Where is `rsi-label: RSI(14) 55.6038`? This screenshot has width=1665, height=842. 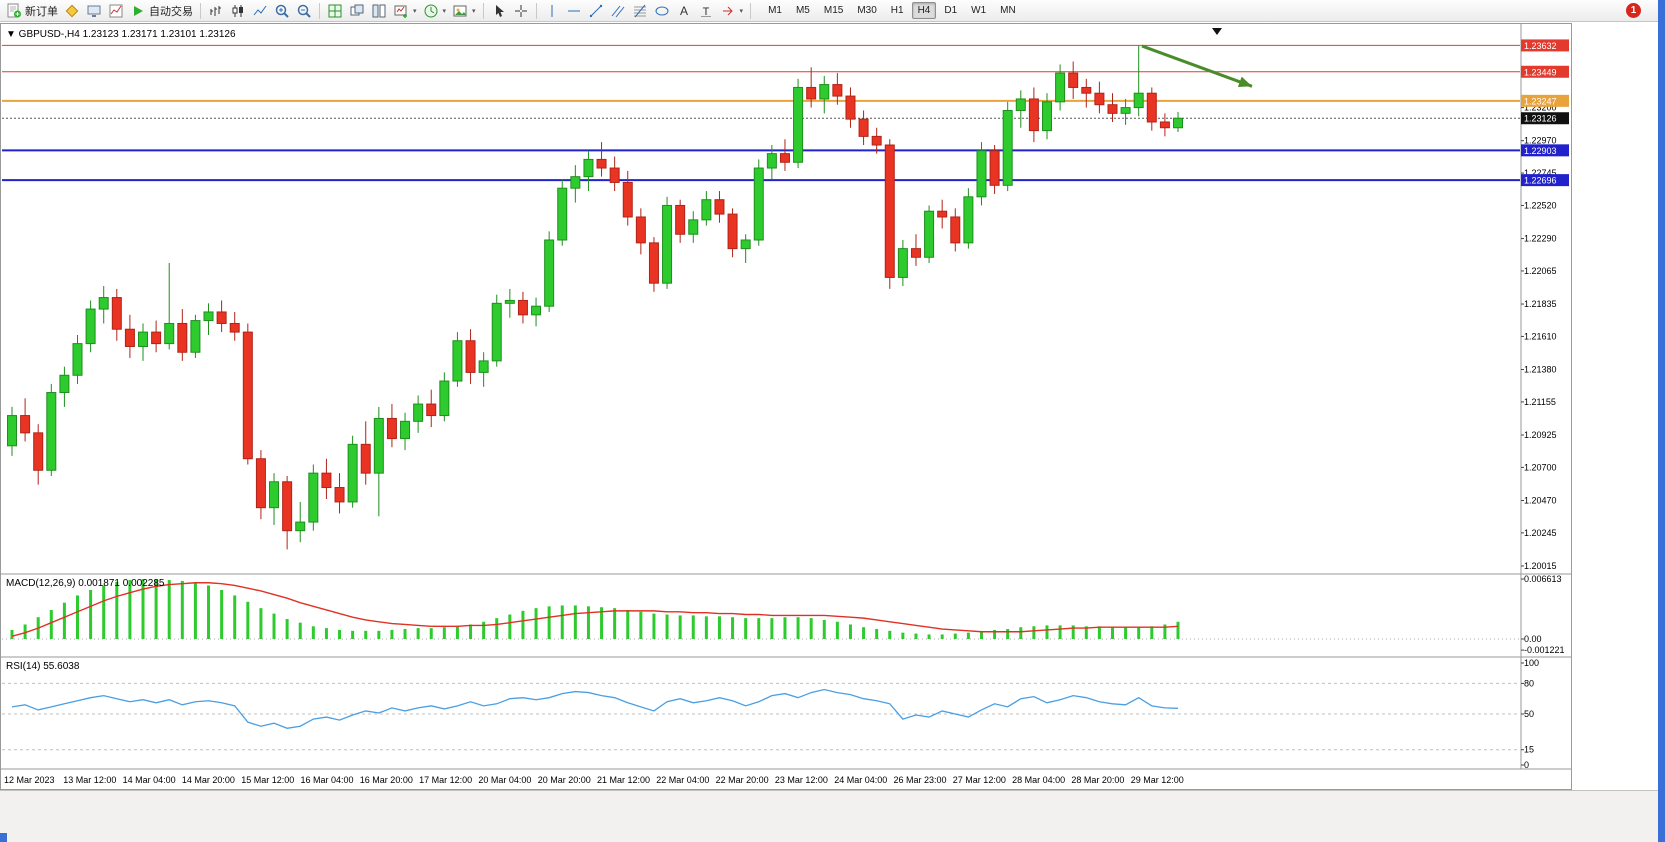
rsi-label: RSI(14) 55.6038 is located at coordinates (43, 666).